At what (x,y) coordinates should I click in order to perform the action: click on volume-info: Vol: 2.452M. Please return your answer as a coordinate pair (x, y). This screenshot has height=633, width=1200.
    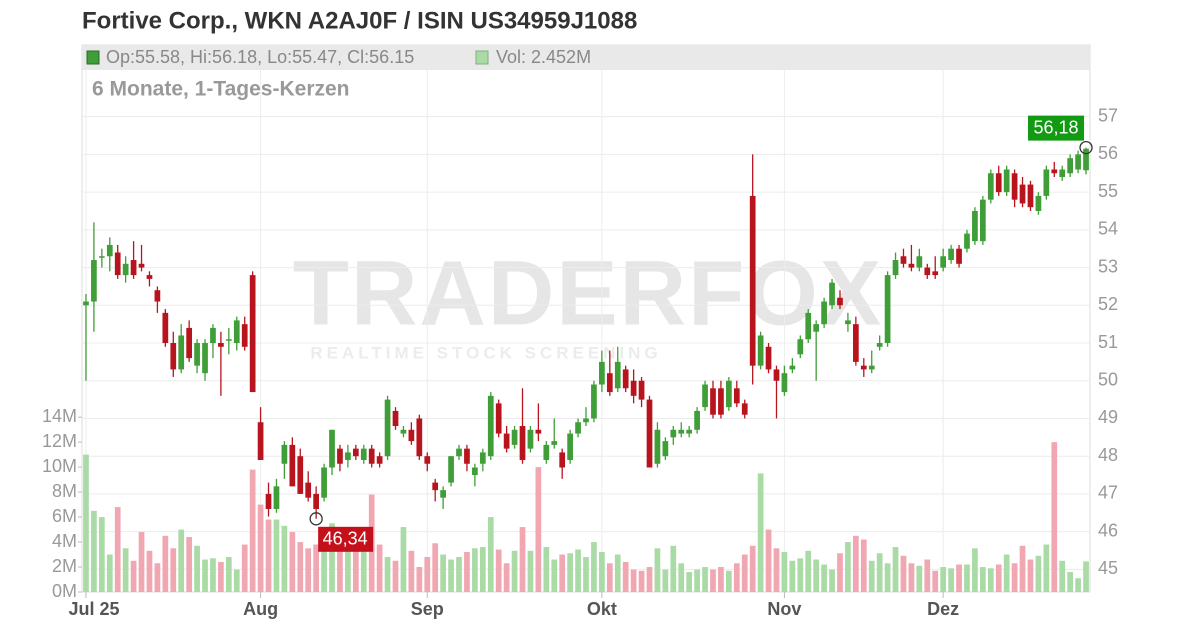
    Looking at the image, I should click on (543, 57).